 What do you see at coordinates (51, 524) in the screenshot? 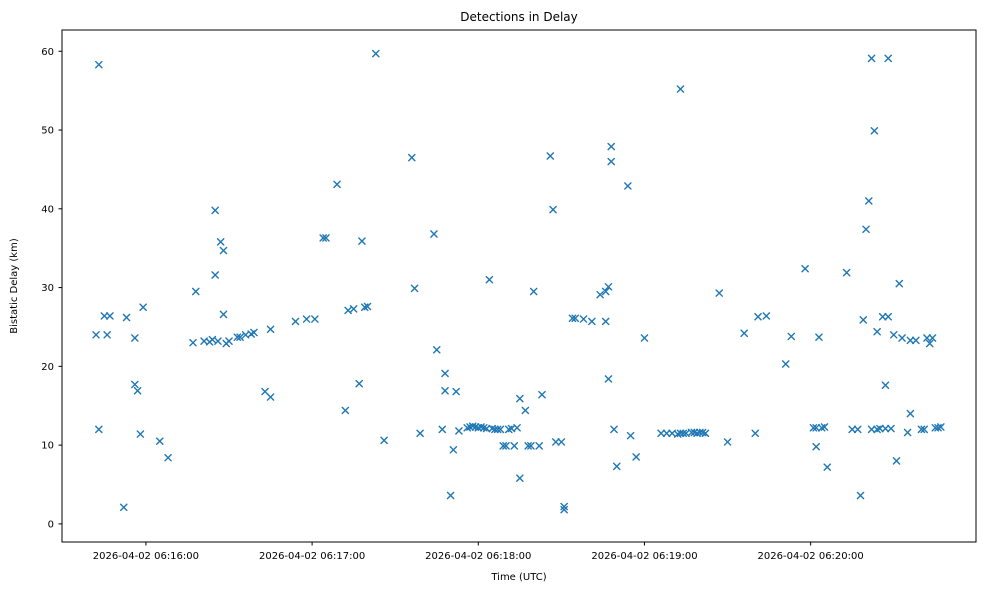
I see `y-tick-label: 0` at bounding box center [51, 524].